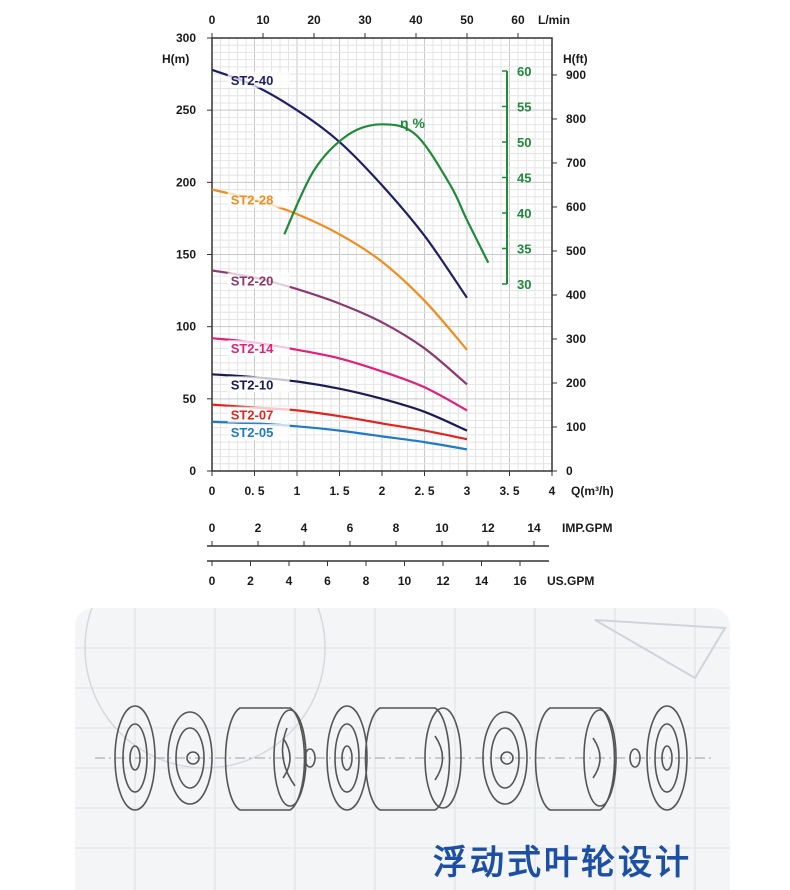 This screenshot has width=790, height=890. Describe the element at coordinates (258, 528) in the screenshot. I see `imp-tick-label: 2` at that location.